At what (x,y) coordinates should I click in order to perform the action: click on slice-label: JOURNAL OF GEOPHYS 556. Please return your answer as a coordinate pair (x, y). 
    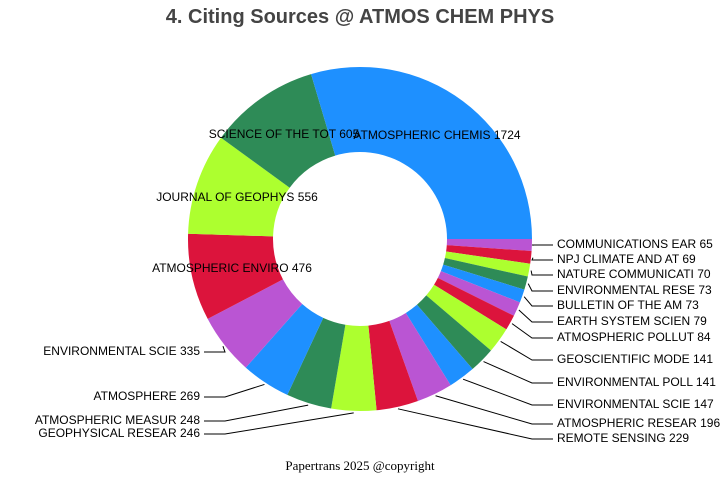
    Looking at the image, I should click on (237, 197).